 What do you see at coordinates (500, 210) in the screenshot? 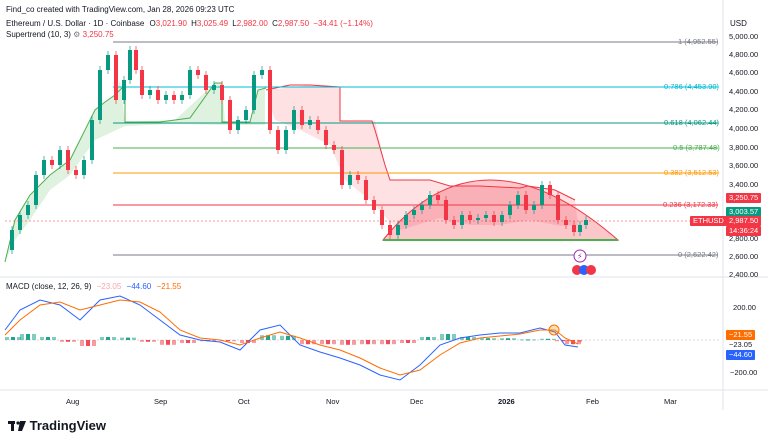
I see `rounding-top-pattern` at bounding box center [500, 210].